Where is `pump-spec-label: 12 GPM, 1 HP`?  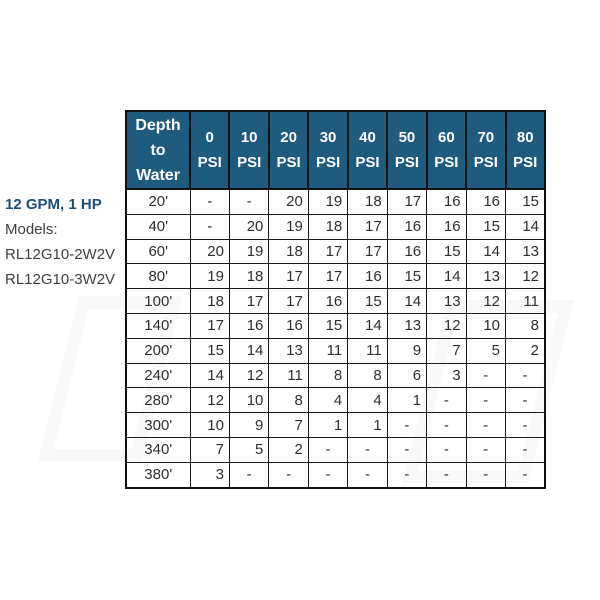
pump-spec-label: 12 GPM, 1 HP is located at coordinates (53, 204).